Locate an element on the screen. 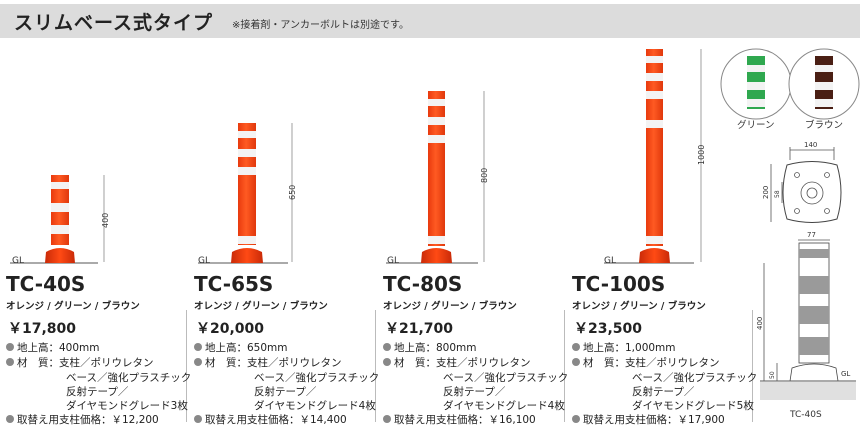  spec-replace: 取替え用支柱価格：￥17,900 is located at coordinates (648, 419).